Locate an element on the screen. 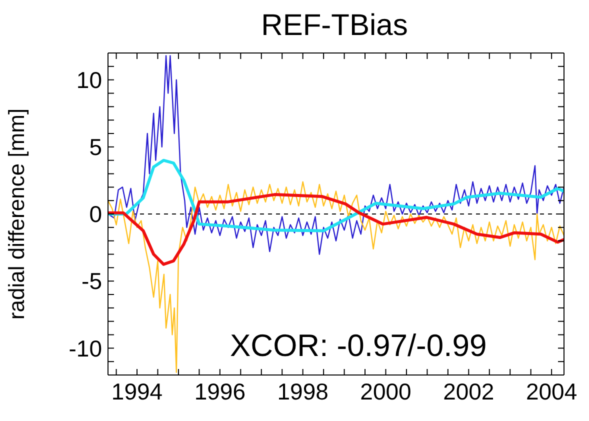 The width and height of the screenshot is (589, 421). x-tick-label: 2000 is located at coordinates (386, 391).